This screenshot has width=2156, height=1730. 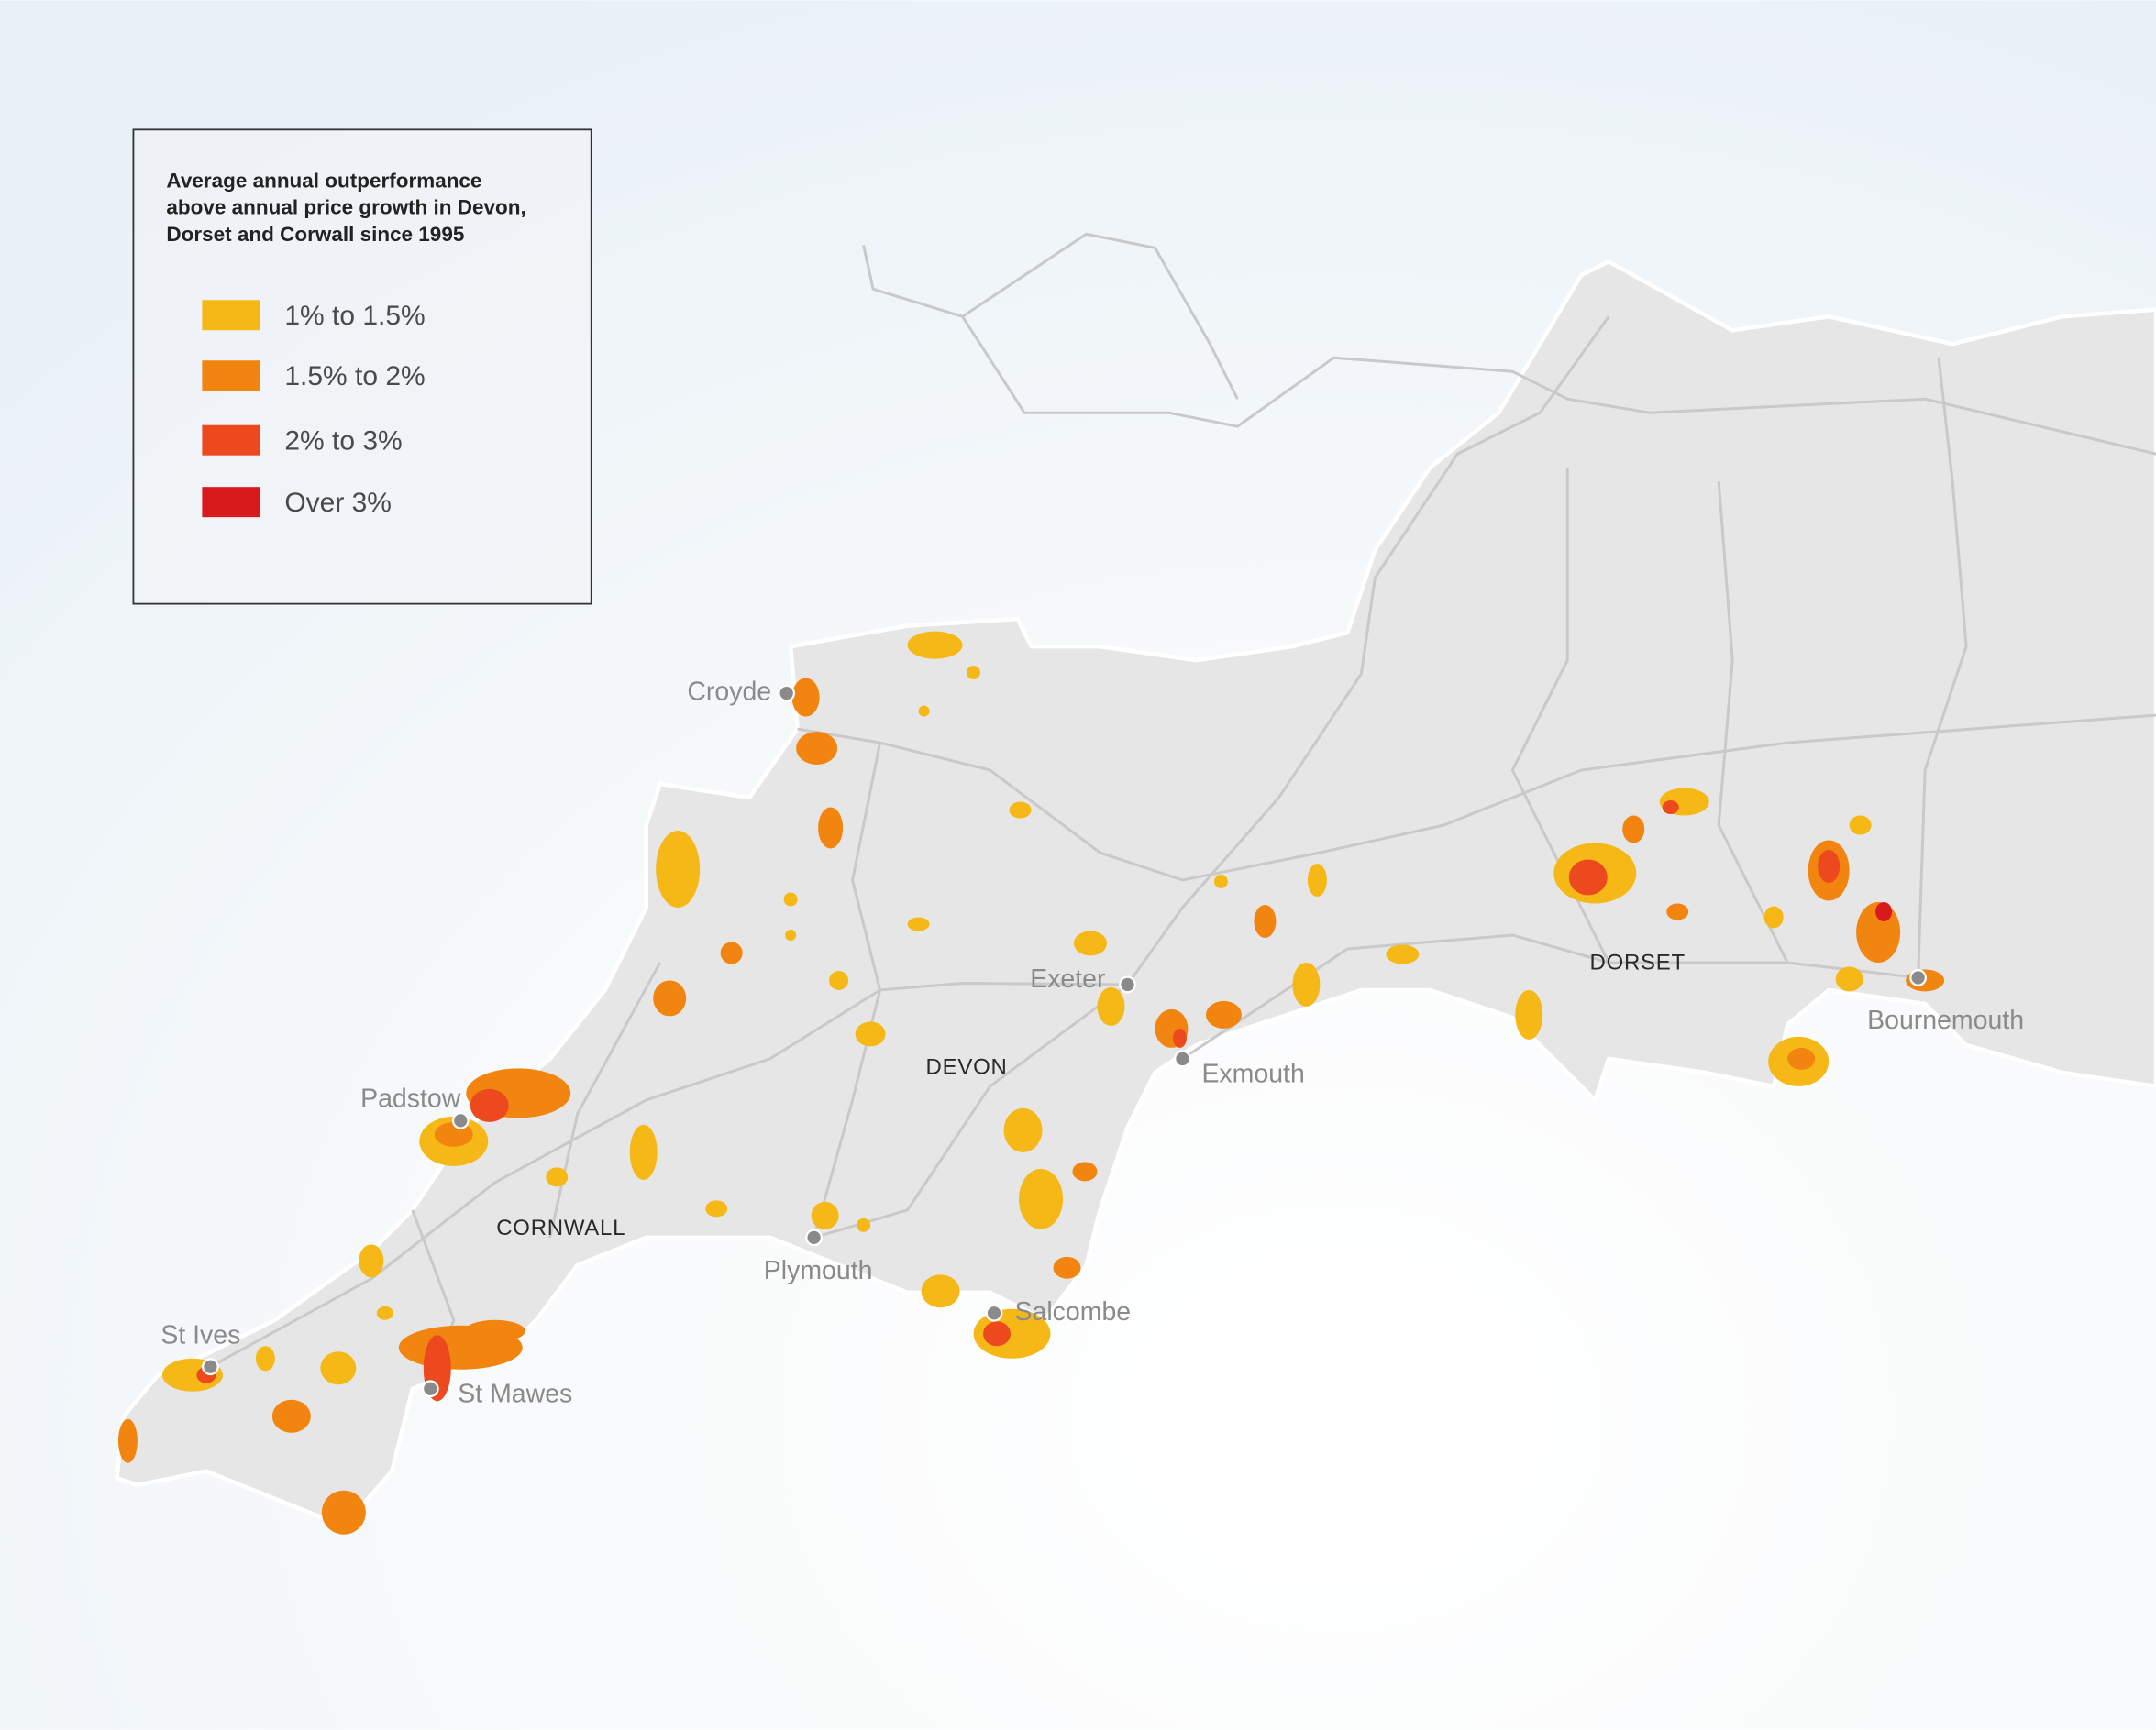 I want to click on legend-label: 1.5% to 2%, so click(x=355, y=376).